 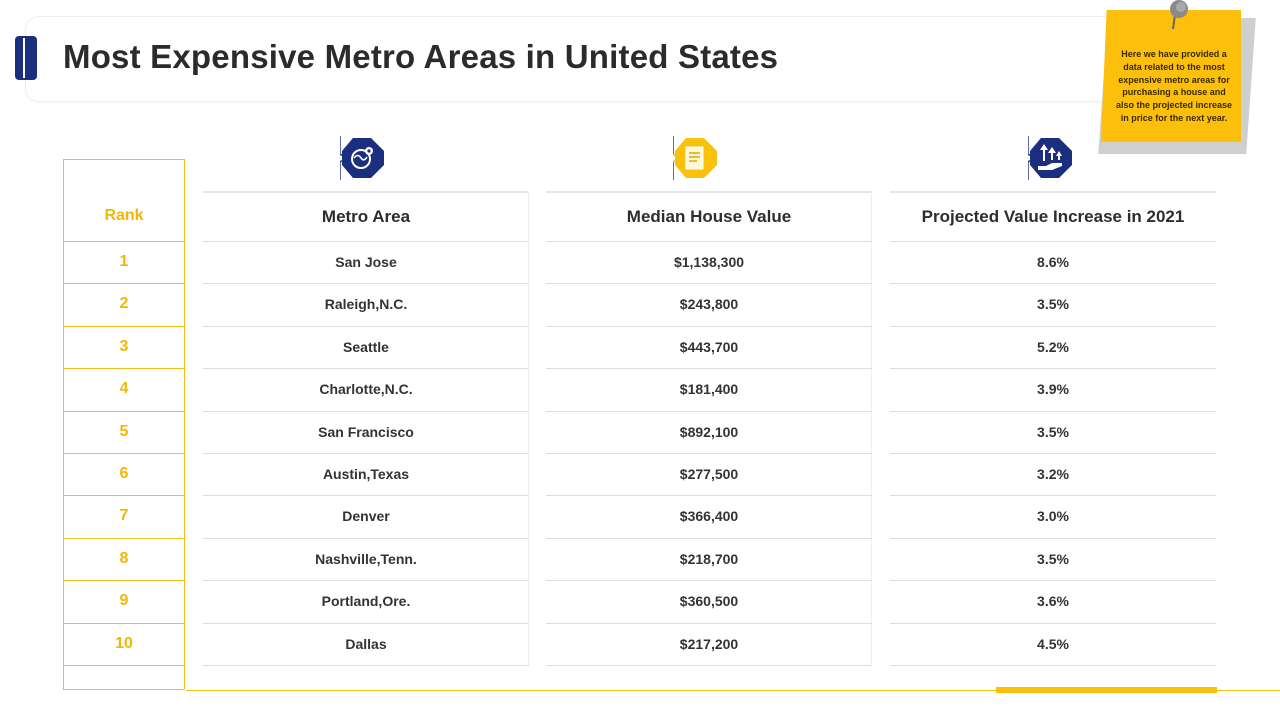 What do you see at coordinates (366, 516) in the screenshot?
I see `metro-cell: Denver` at bounding box center [366, 516].